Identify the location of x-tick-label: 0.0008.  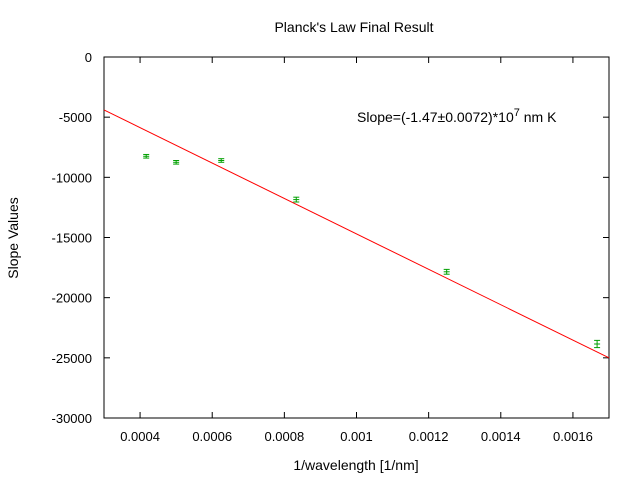
(284, 436).